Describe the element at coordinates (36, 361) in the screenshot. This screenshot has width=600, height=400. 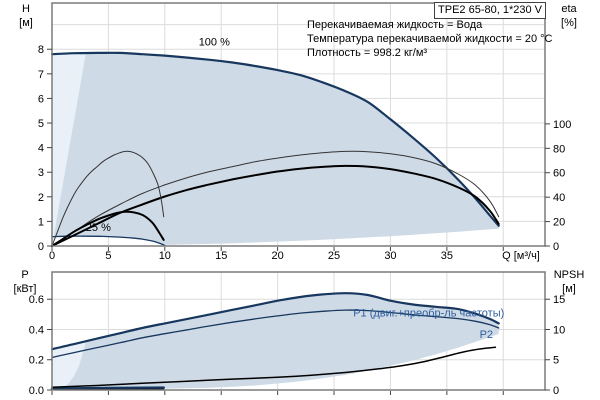
I see `y-left-tick-label: 0.2` at that location.